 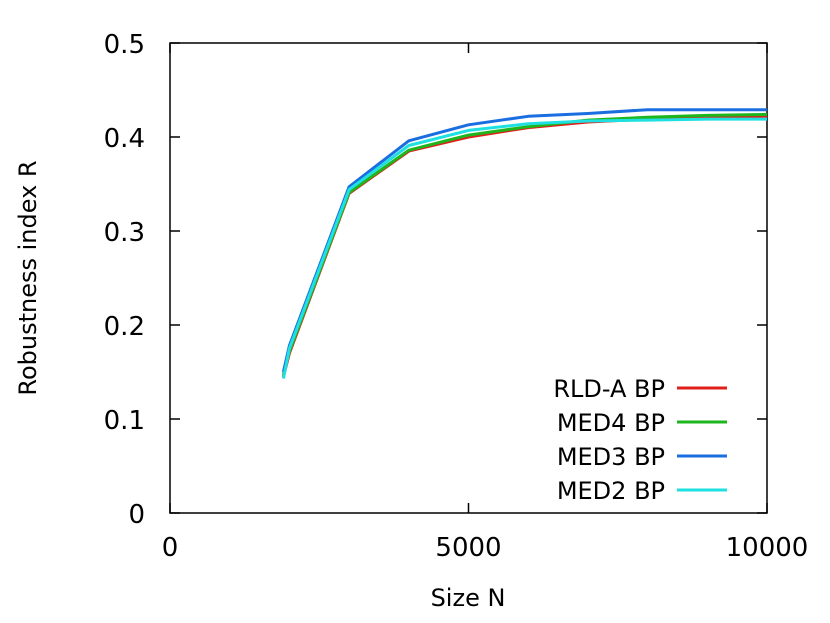 I want to click on x-tick-label: 5000, so click(x=468, y=548).